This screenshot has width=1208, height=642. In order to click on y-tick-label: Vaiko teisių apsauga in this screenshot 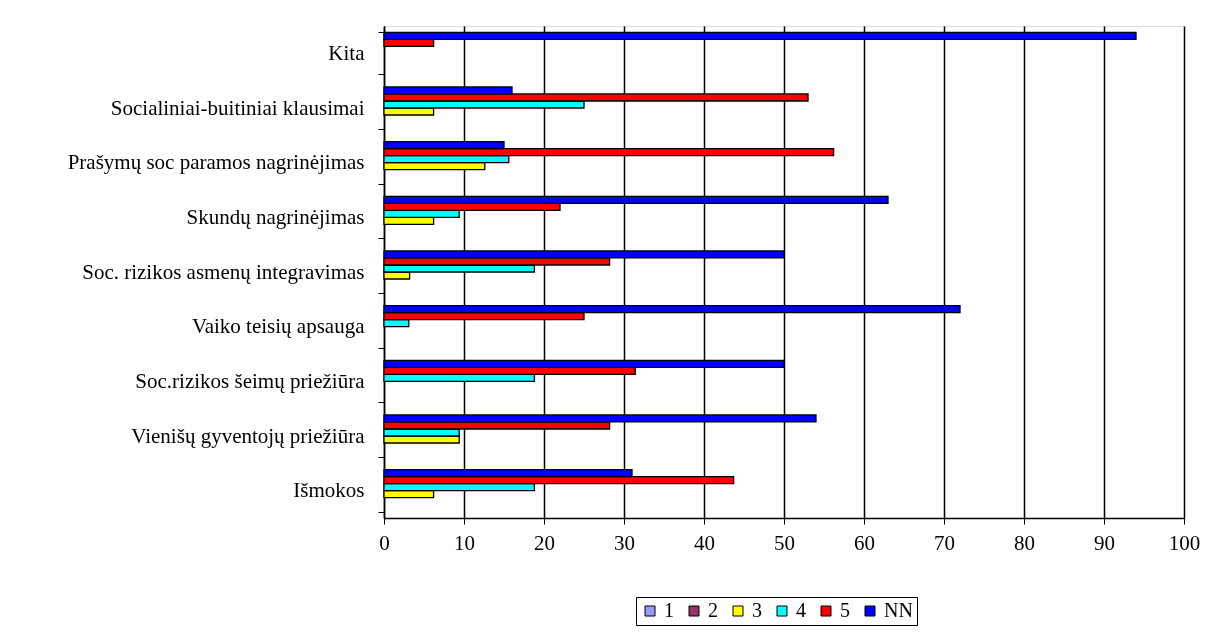, I will do `click(278, 326)`.